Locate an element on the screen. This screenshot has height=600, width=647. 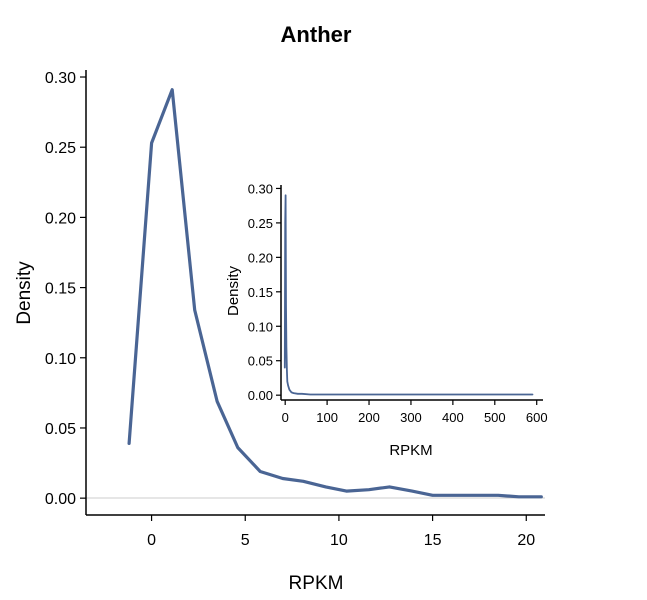
y-axis-label: Density is located at coordinates (24, 293).